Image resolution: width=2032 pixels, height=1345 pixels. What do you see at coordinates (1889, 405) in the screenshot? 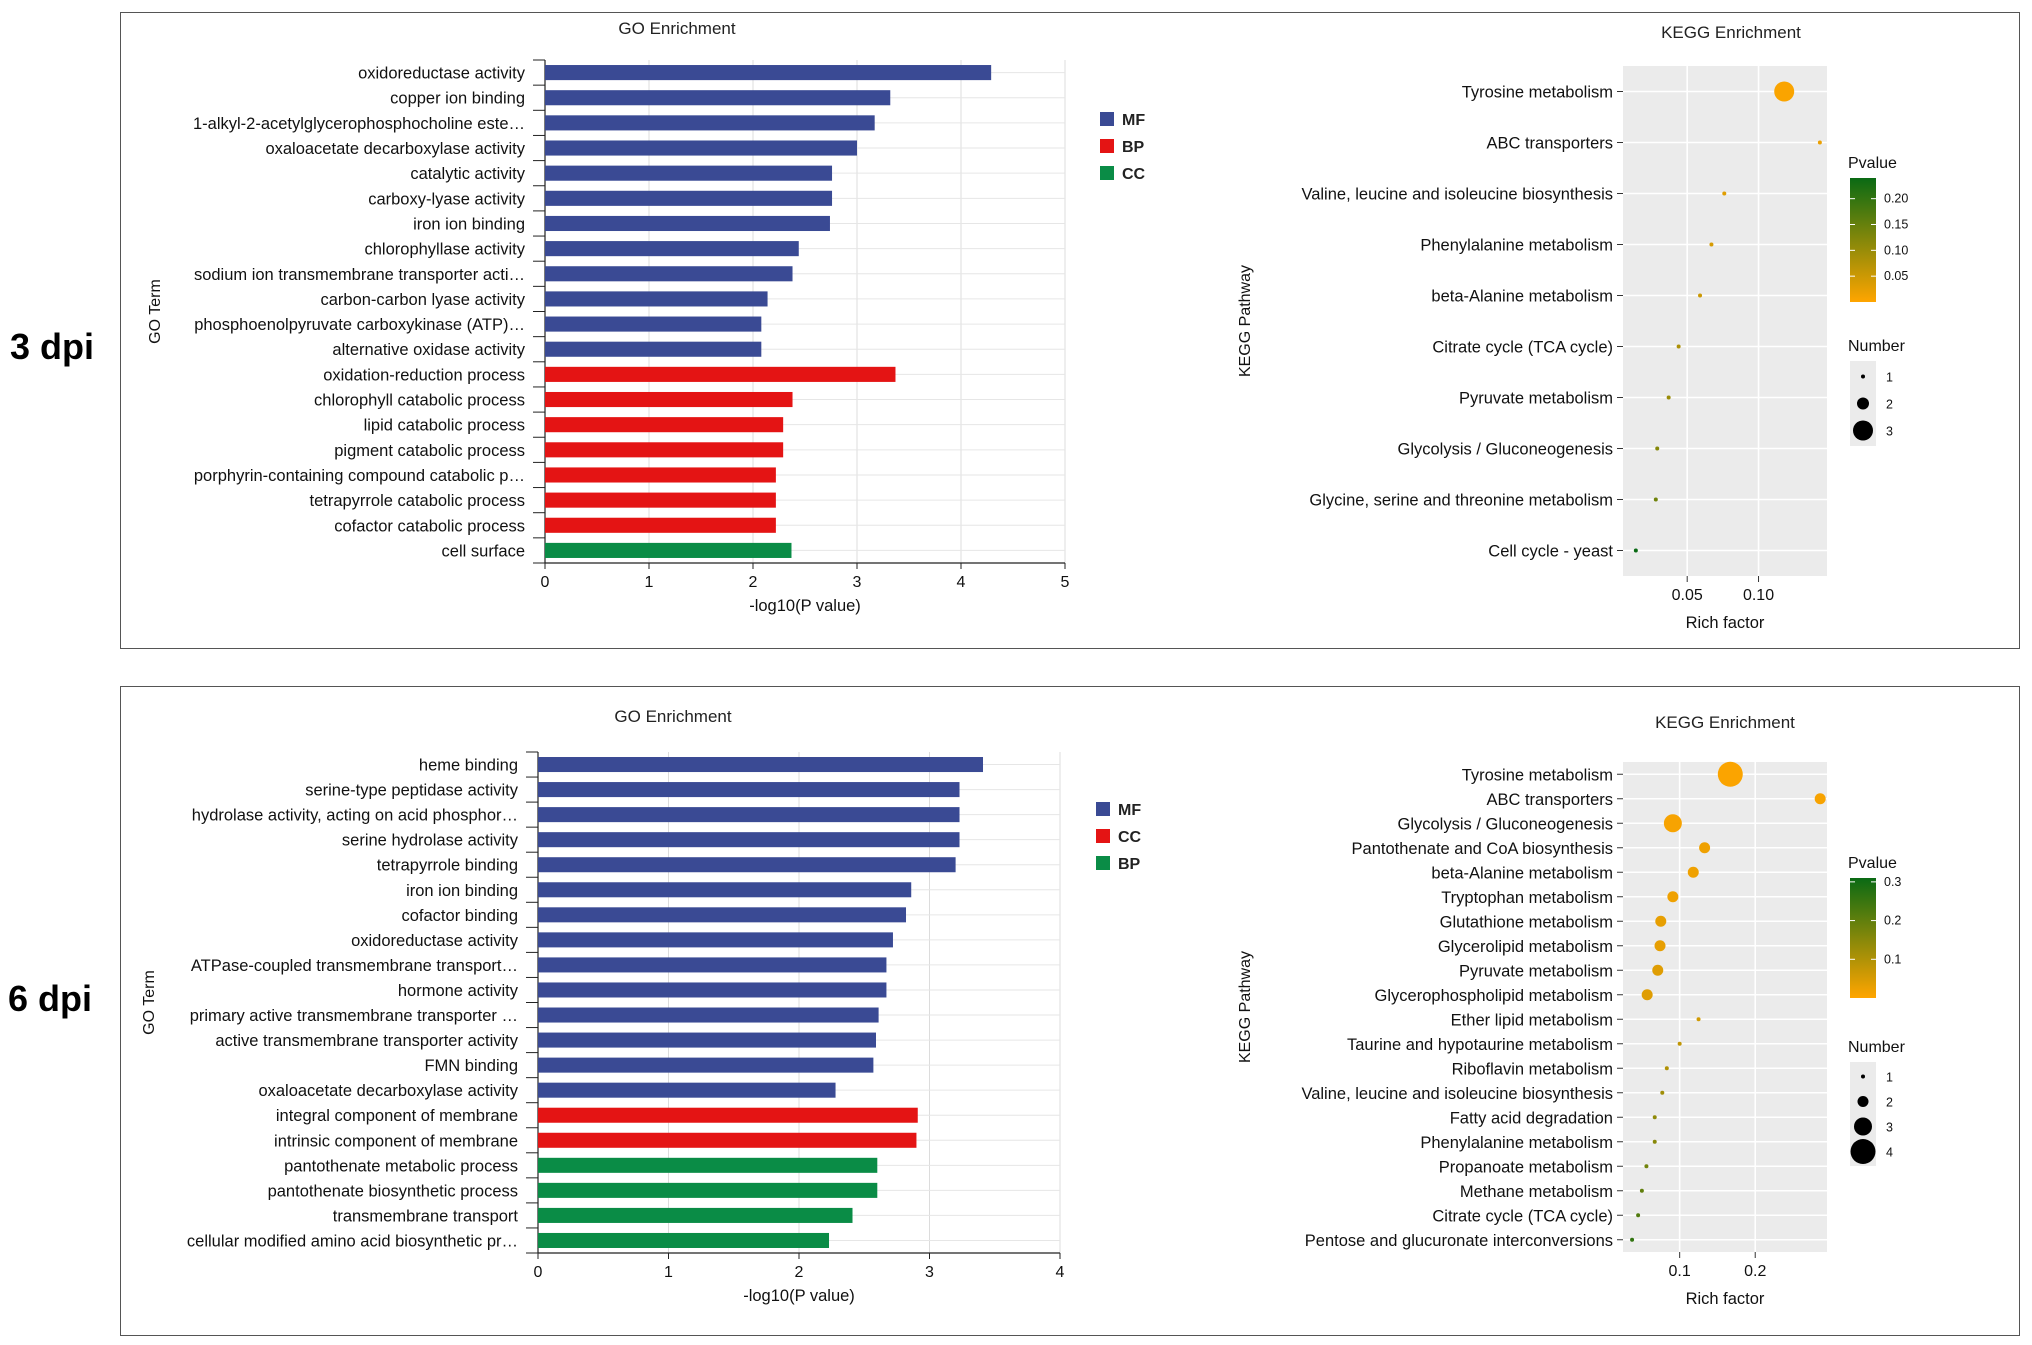
I see `kegg-3dpi-number-legend-label: 2` at bounding box center [1889, 405].